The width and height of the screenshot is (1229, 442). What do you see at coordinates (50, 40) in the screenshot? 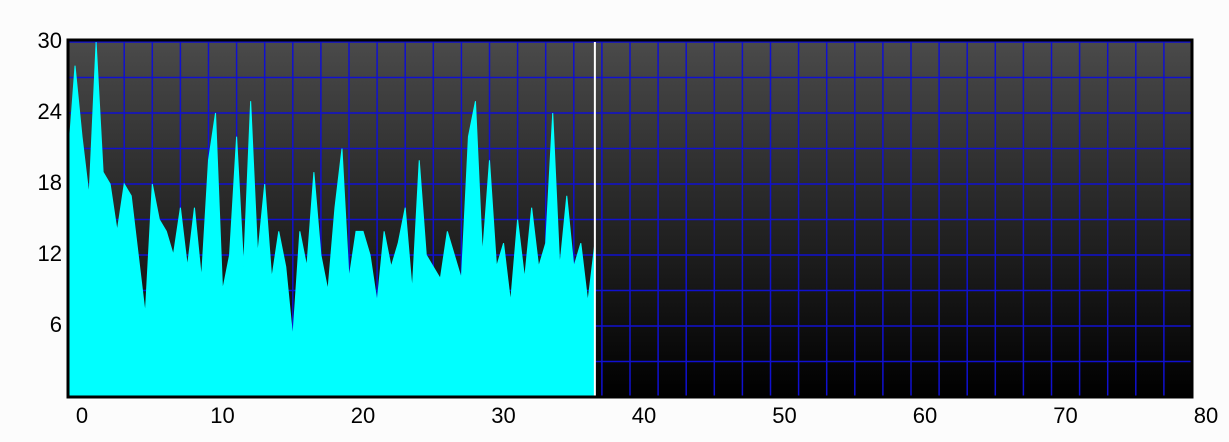
I see `y-tick-label: 30` at bounding box center [50, 40].